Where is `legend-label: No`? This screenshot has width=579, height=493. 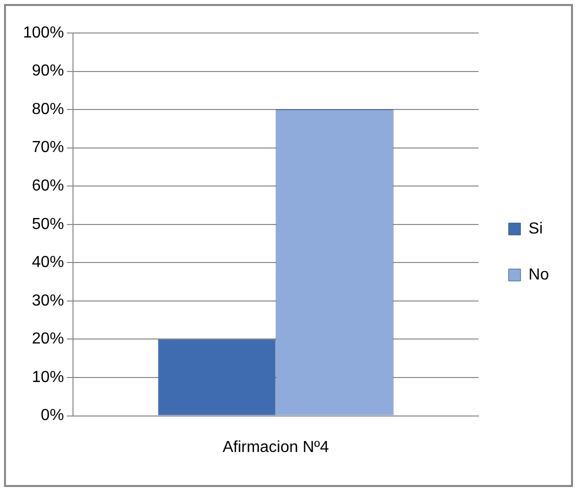 legend-label: No is located at coordinates (539, 275).